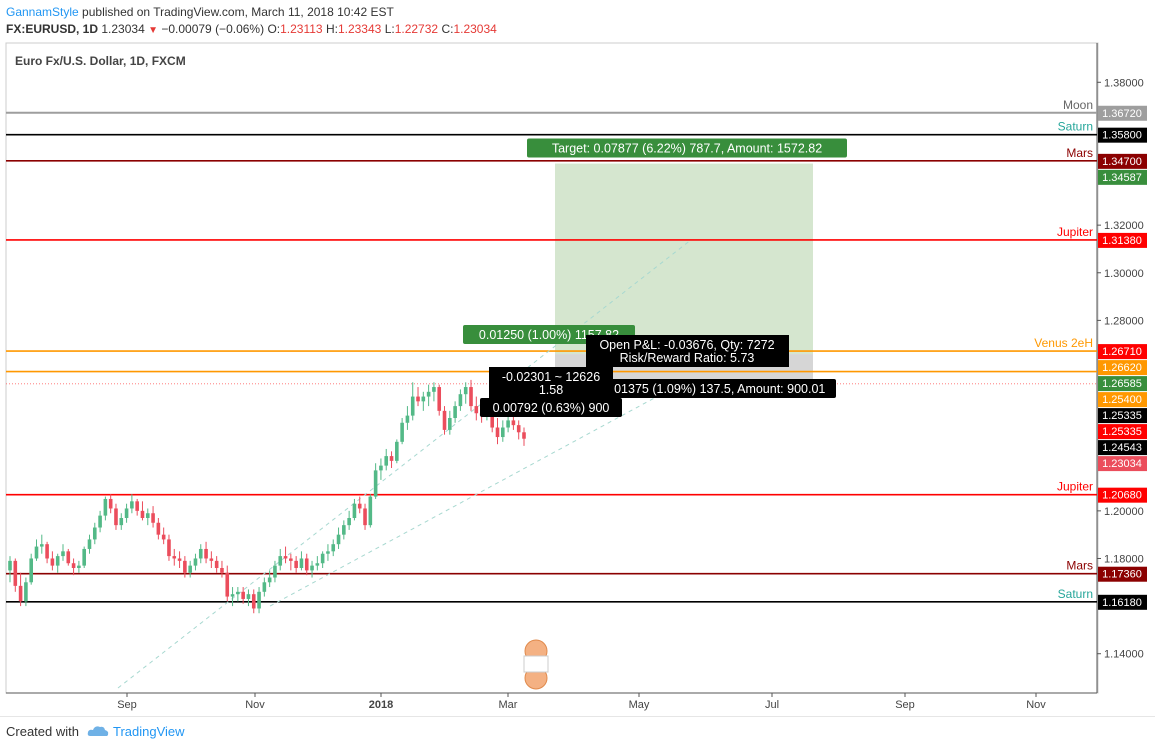  What do you see at coordinates (153, 30) in the screenshot?
I see `change-arrow-icon: ▼` at bounding box center [153, 30].